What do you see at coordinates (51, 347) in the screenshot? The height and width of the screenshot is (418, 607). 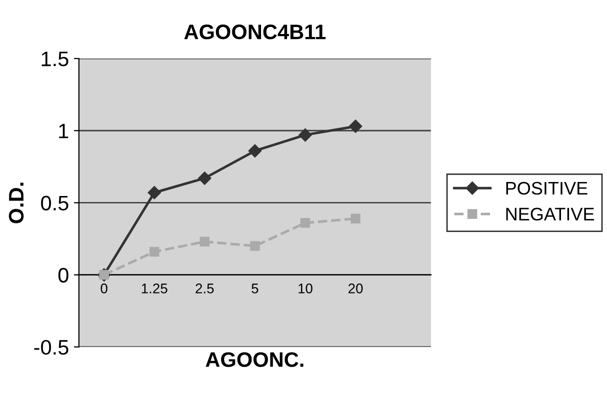 I see `y-tick-label: -0.5` at bounding box center [51, 347].